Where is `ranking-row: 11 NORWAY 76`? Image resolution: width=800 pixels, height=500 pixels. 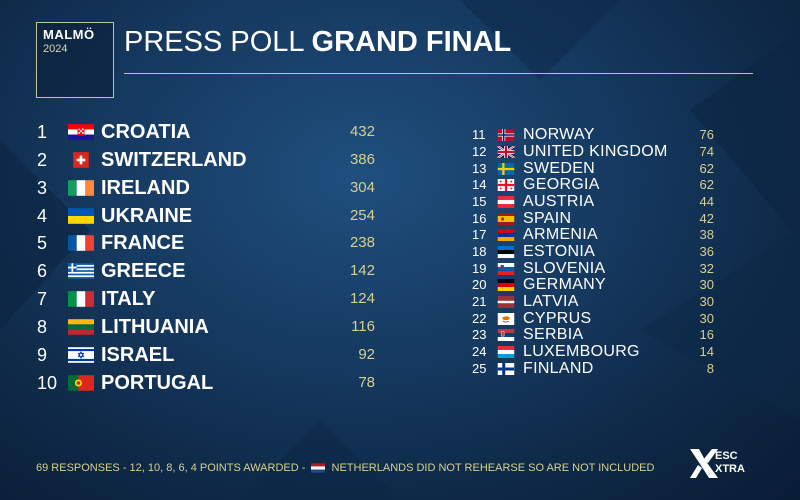 ranking-row: 11 NORWAY 76 is located at coordinates (594, 139).